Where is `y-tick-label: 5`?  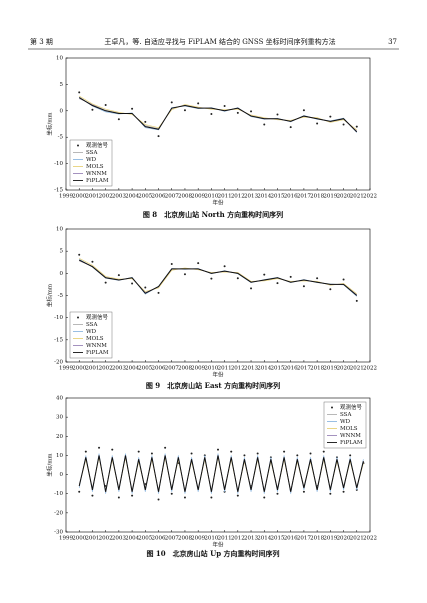
y-tick-label: 5 is located at coordinates (62, 85).